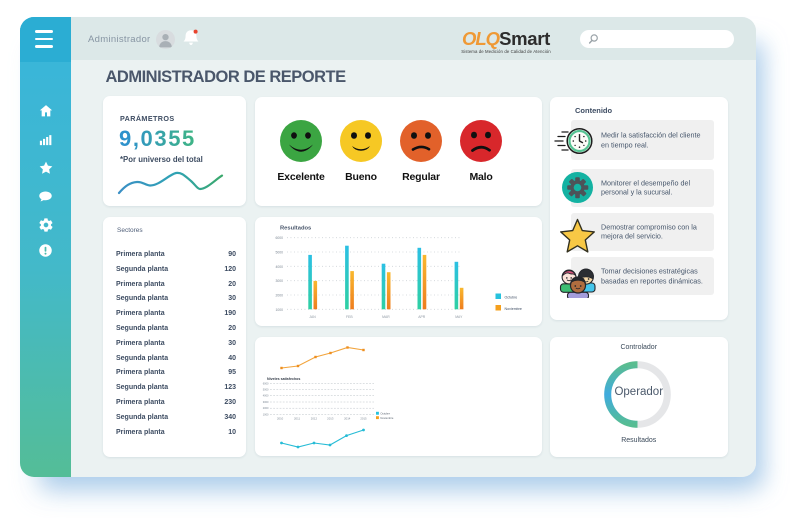 Image resolution: width=800 pixels, height=518 pixels. What do you see at coordinates (296, 419) in the screenshot?
I see `svg-text: 2011` at bounding box center [296, 419].